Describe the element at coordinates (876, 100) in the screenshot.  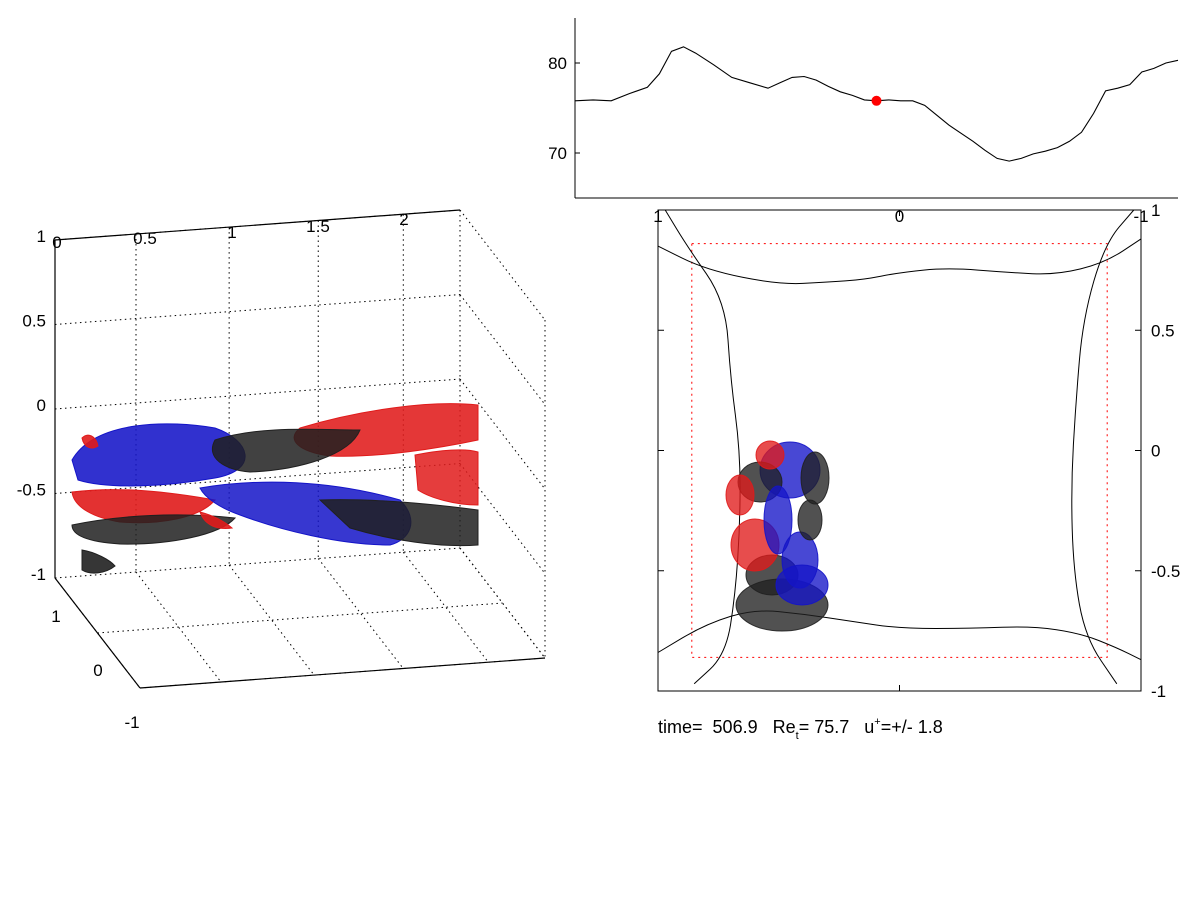
I see `current-time-marker` at that location.